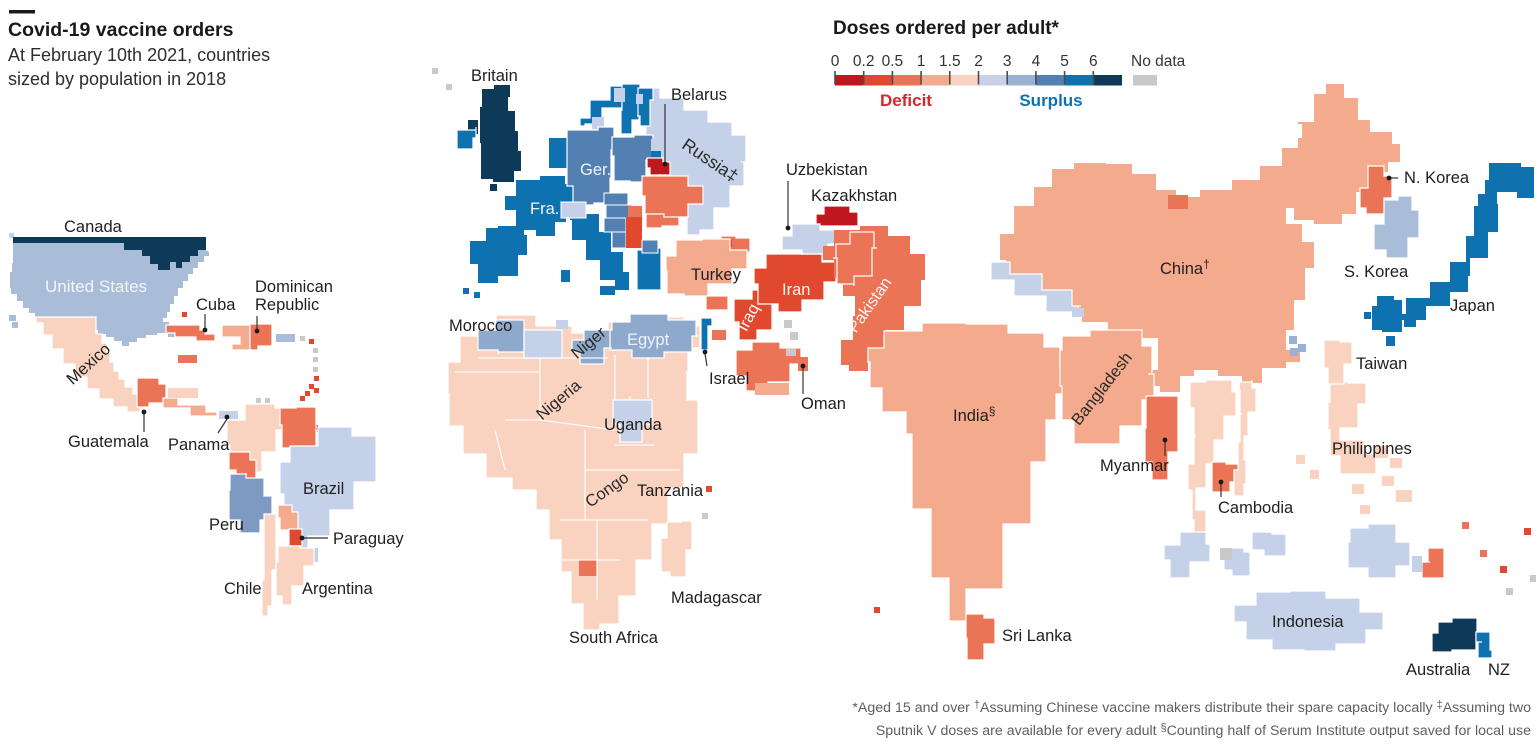  What do you see at coordinates (287, 305) in the screenshot?
I see `svg-text: Republic` at bounding box center [287, 305].